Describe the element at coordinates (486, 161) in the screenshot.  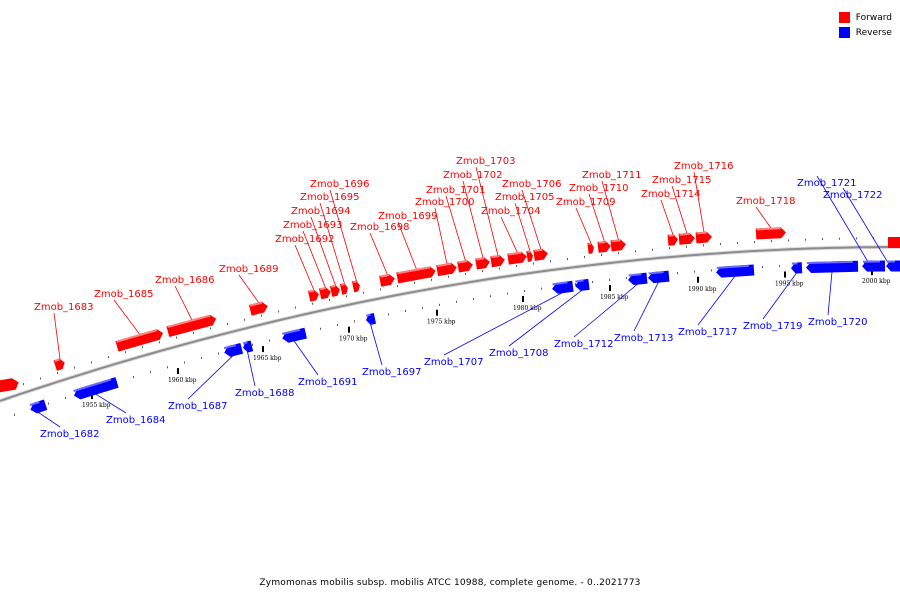
I see `gene-label-zmob_1703: Zmob_1703` at that location.